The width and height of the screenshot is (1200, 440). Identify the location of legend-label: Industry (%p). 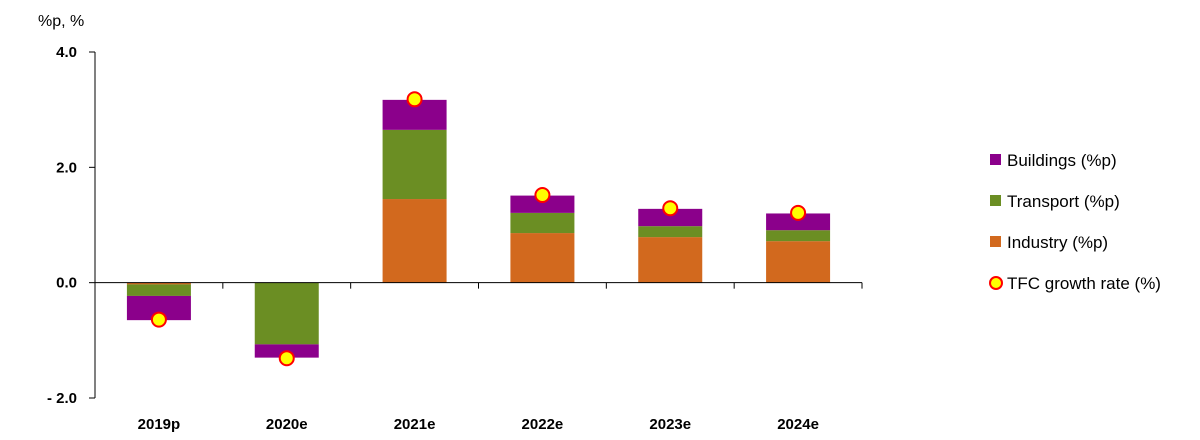
(1057, 242).